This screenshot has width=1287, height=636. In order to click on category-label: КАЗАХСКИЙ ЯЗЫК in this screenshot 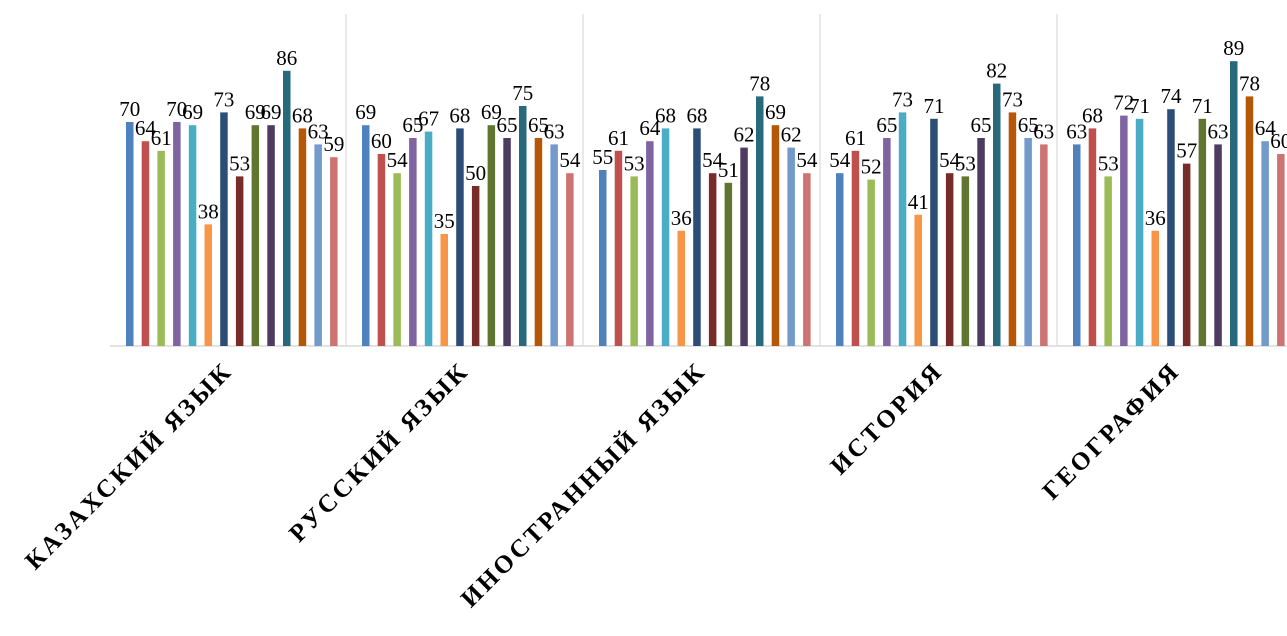, I will do `click(129, 465)`.